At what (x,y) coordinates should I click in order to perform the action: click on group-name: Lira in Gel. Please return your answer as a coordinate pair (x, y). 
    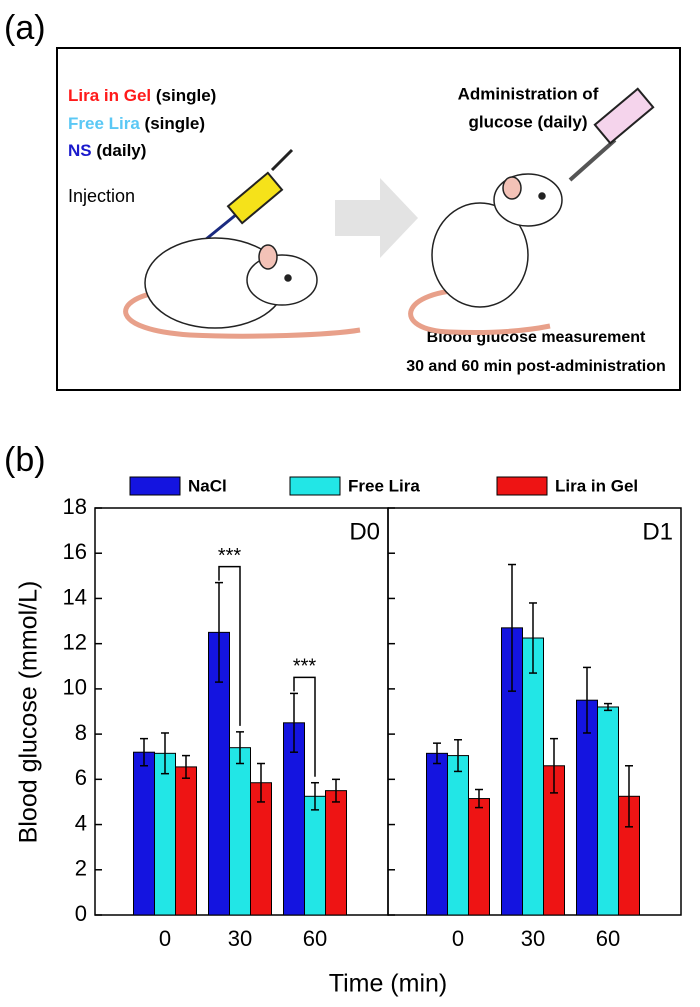
    Looking at the image, I should click on (109, 95).